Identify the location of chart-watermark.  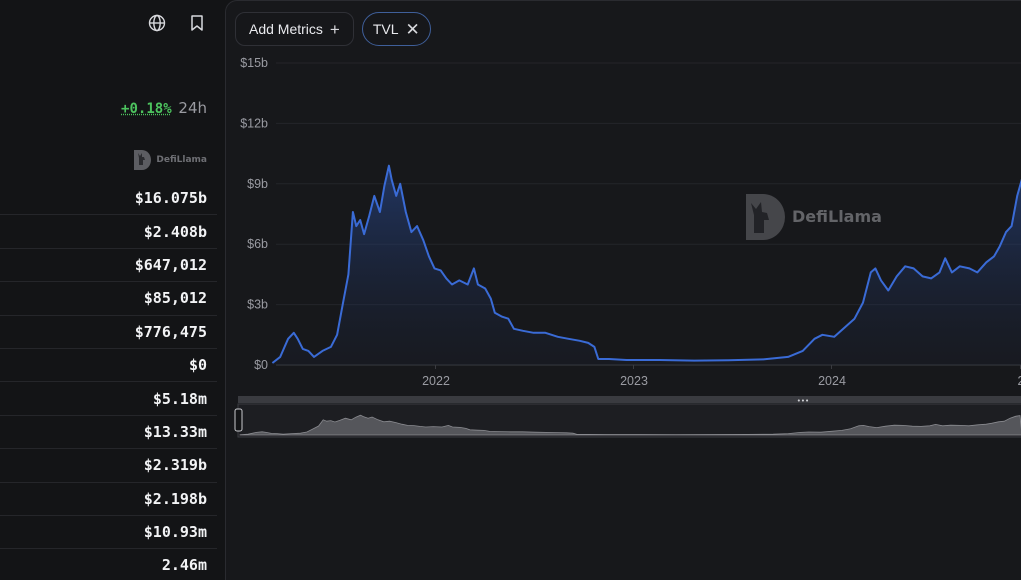
(765, 217).